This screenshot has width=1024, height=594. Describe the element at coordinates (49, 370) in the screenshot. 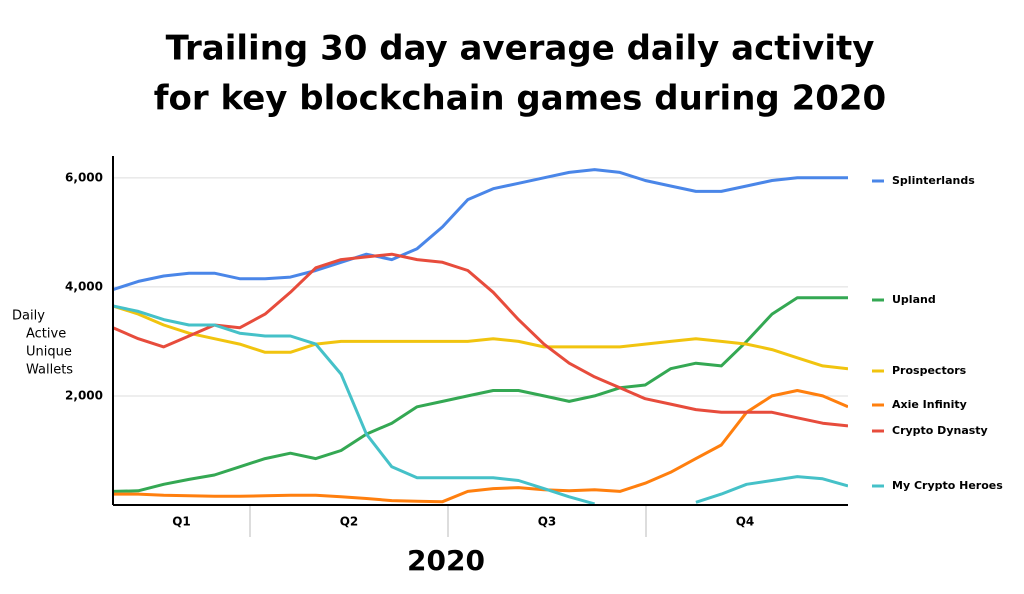

I see `y-axis-label: Wallets` at that location.